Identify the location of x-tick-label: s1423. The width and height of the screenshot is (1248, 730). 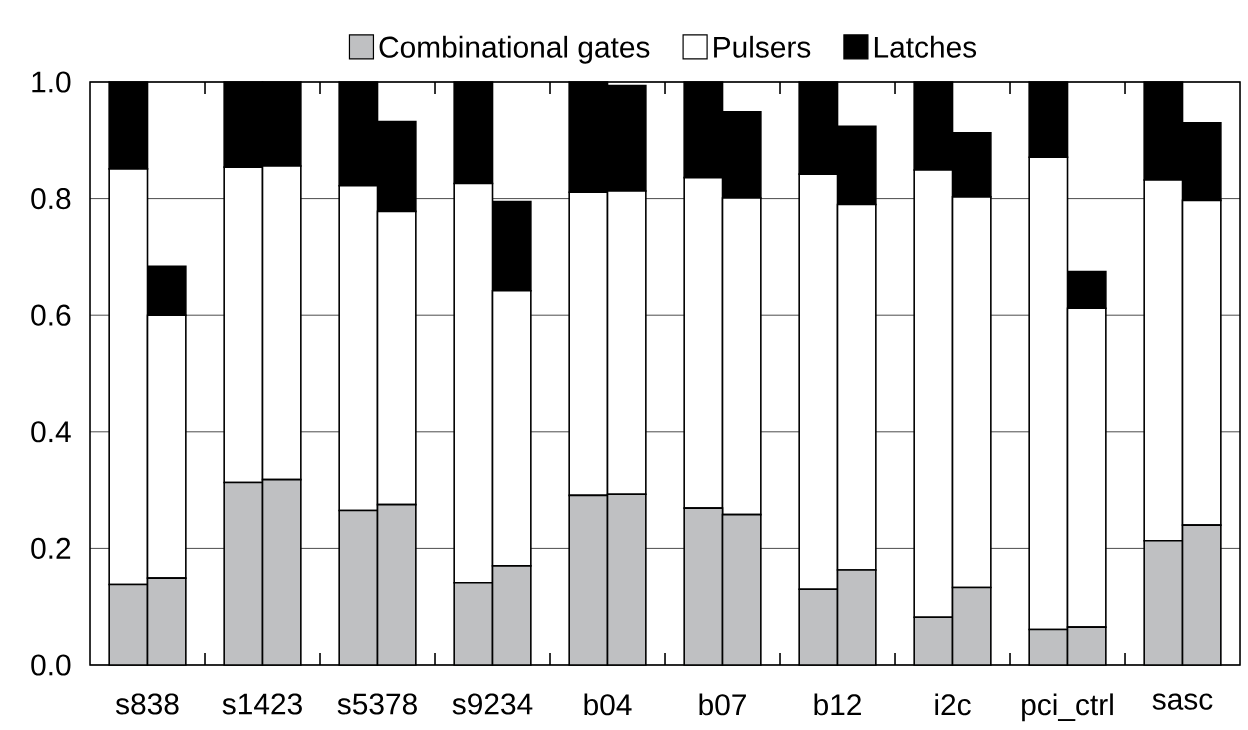
(262, 704).